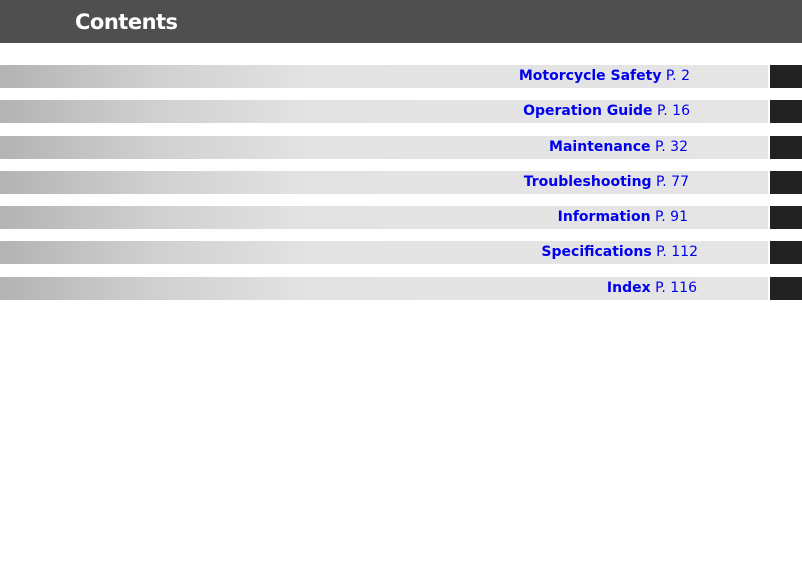 This screenshot has height=571, width=802. What do you see at coordinates (590, 76) in the screenshot?
I see `toc-label: Motorcycle Safety` at bounding box center [590, 76].